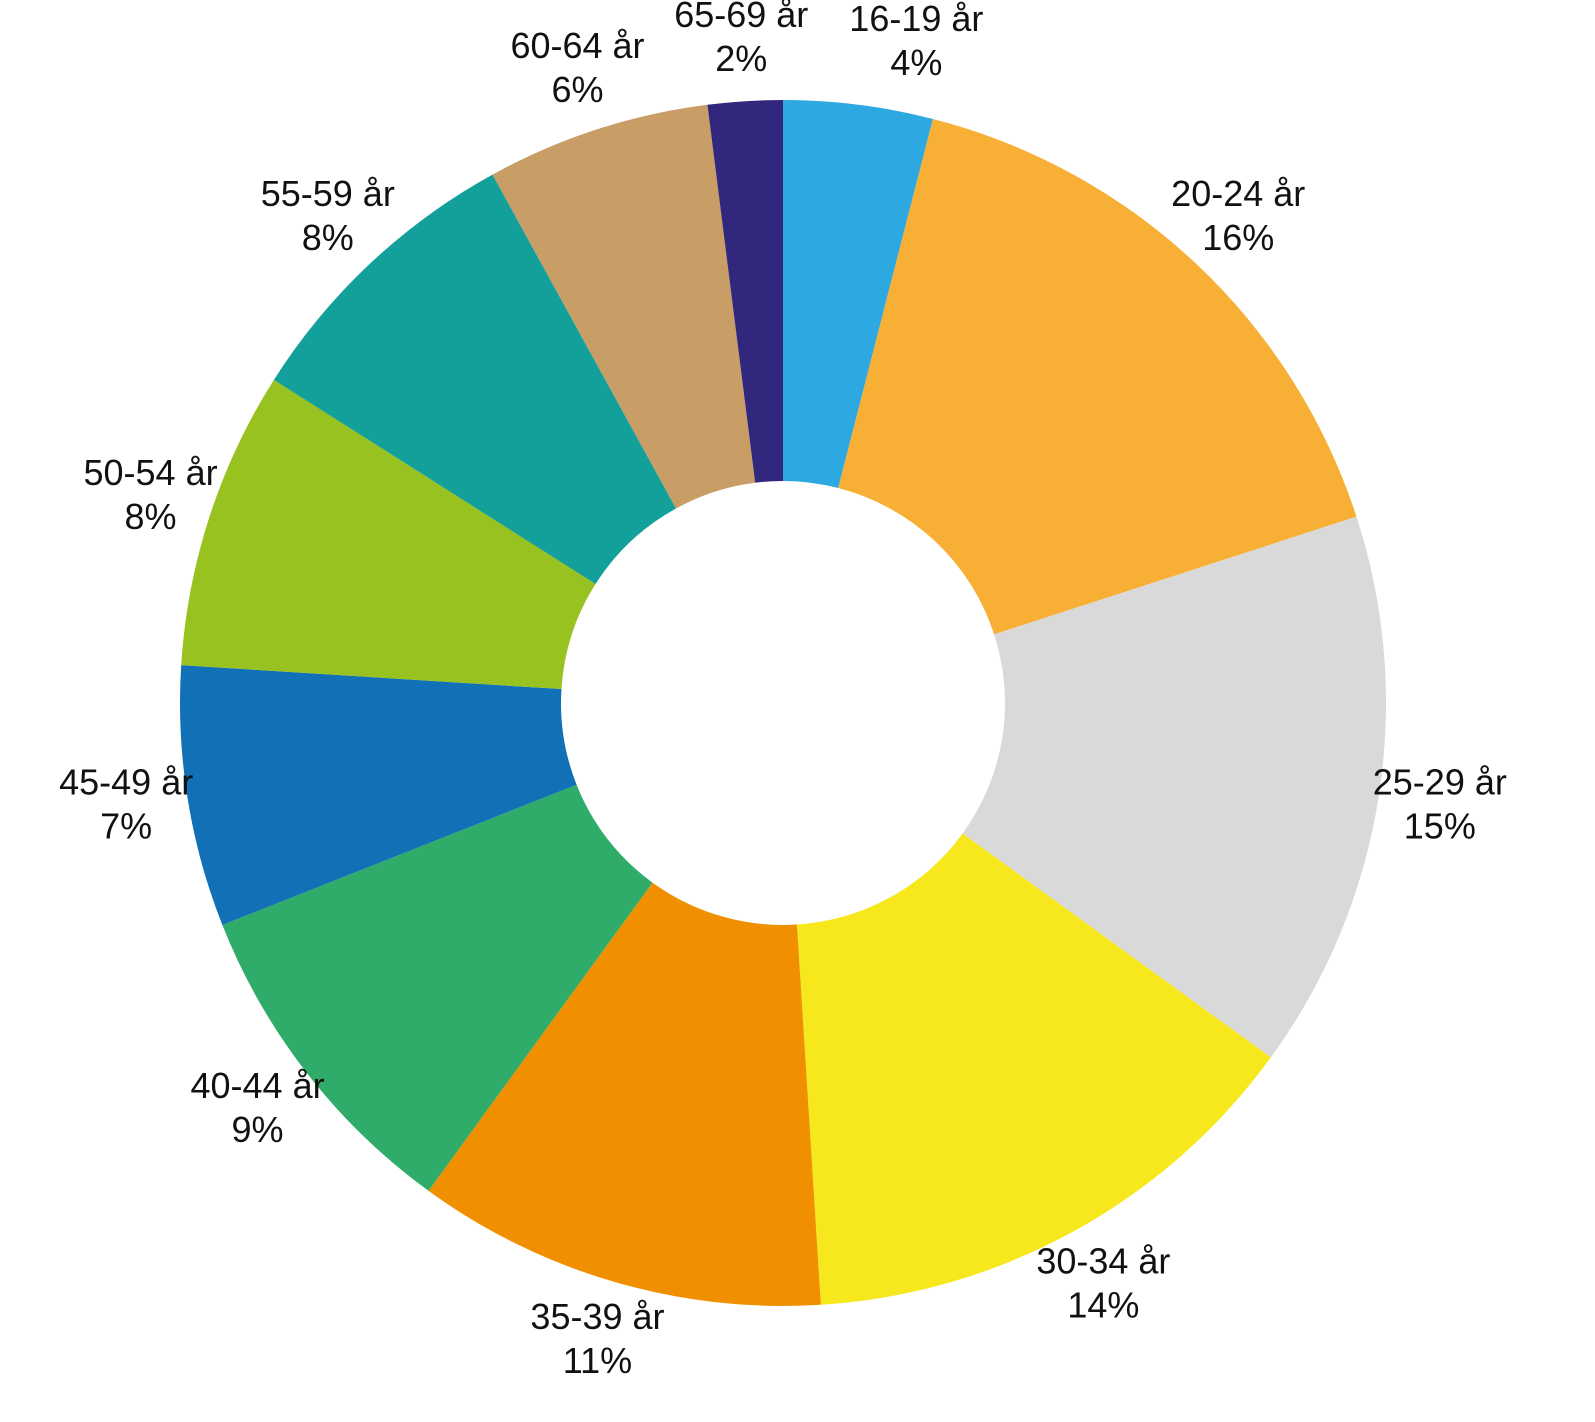 This screenshot has height=1422, width=1595. I want to click on slice-category-label: 35-39 år, so click(597, 1316).